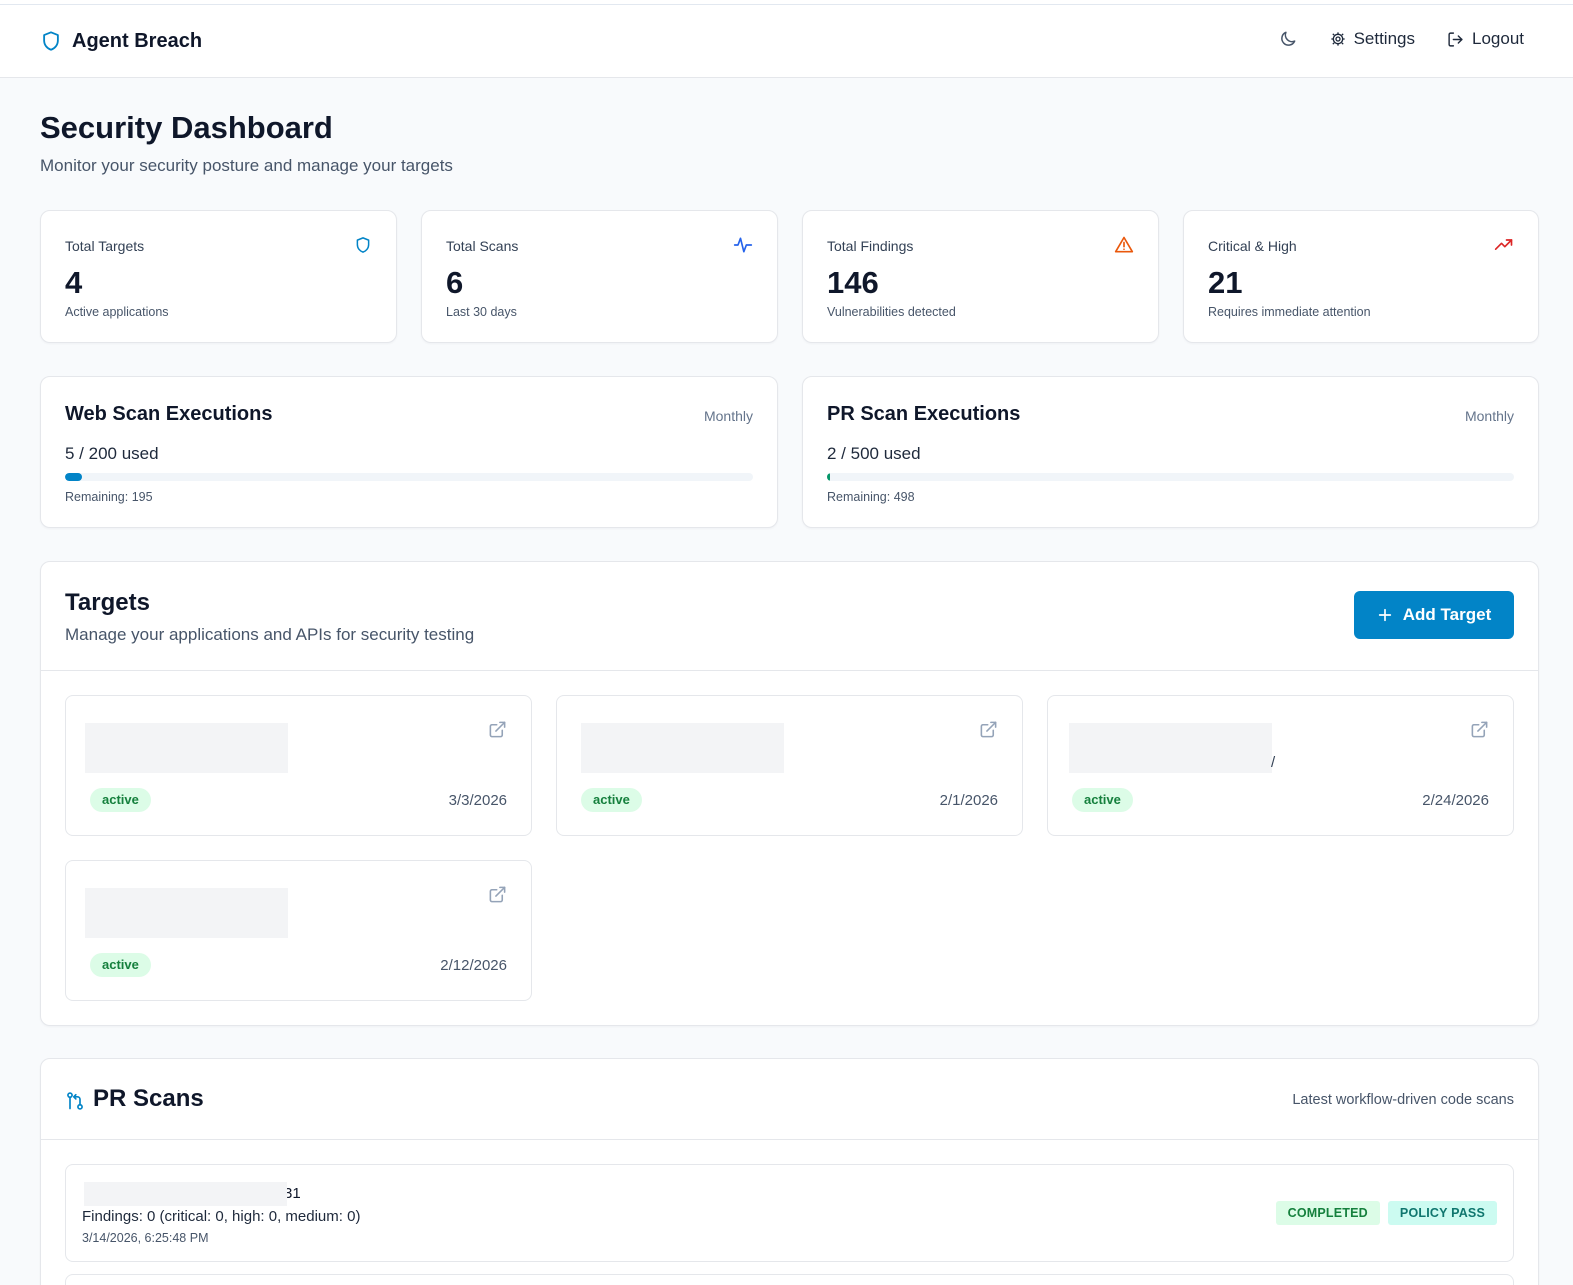  What do you see at coordinates (298, 930) in the screenshot?
I see `target-card: active 2/12/2026` at bounding box center [298, 930].